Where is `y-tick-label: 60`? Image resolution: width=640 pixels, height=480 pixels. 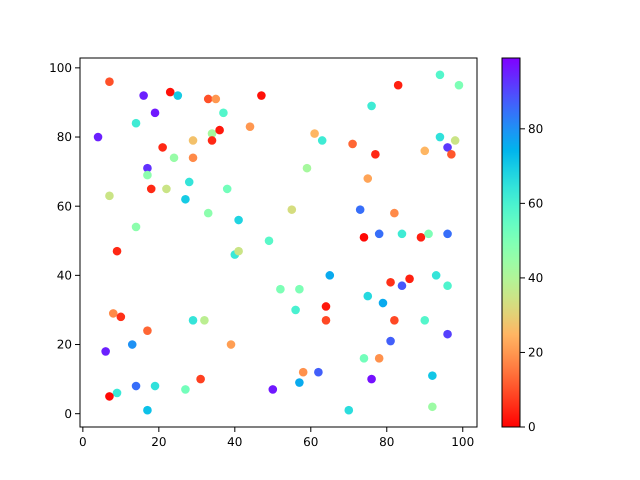 y-tick-label: 60 is located at coordinates (64, 206).